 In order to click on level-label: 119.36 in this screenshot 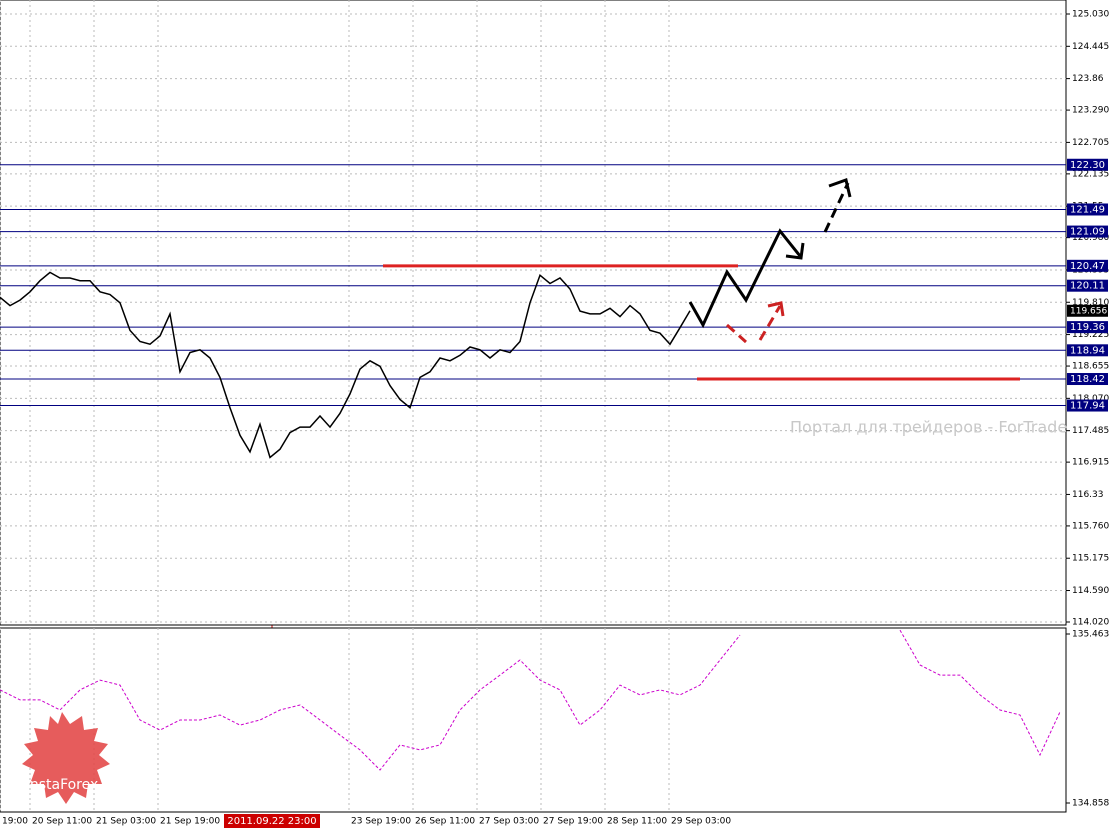, I will do `click(1087, 327)`.